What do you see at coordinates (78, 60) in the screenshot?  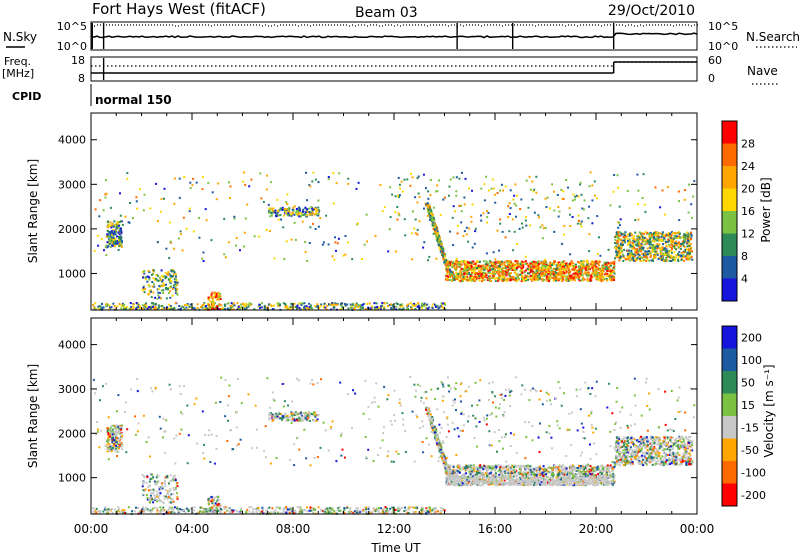 I see `freq-tick-top: 18` at bounding box center [78, 60].